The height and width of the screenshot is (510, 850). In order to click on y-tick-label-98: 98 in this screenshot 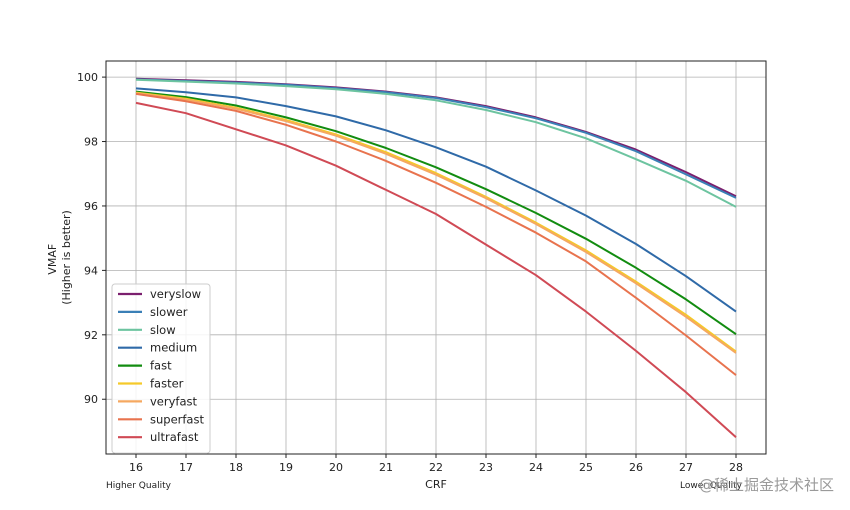, I will do `click(91, 142)`.